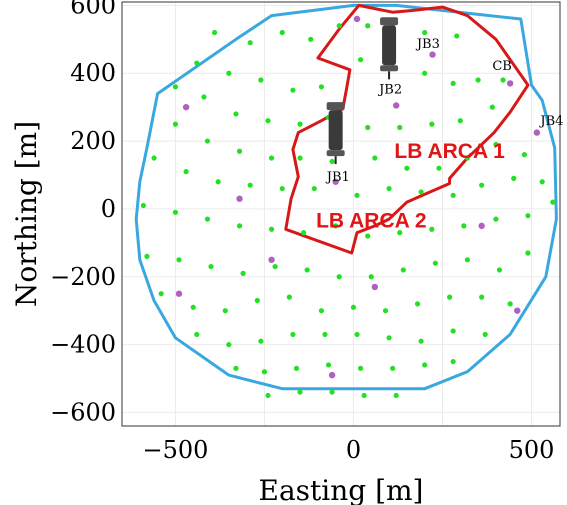 The height and width of the screenshot is (505, 567). What do you see at coordinates (532, 450) in the screenshot?
I see `x-tick-label: 500` at bounding box center [532, 450].